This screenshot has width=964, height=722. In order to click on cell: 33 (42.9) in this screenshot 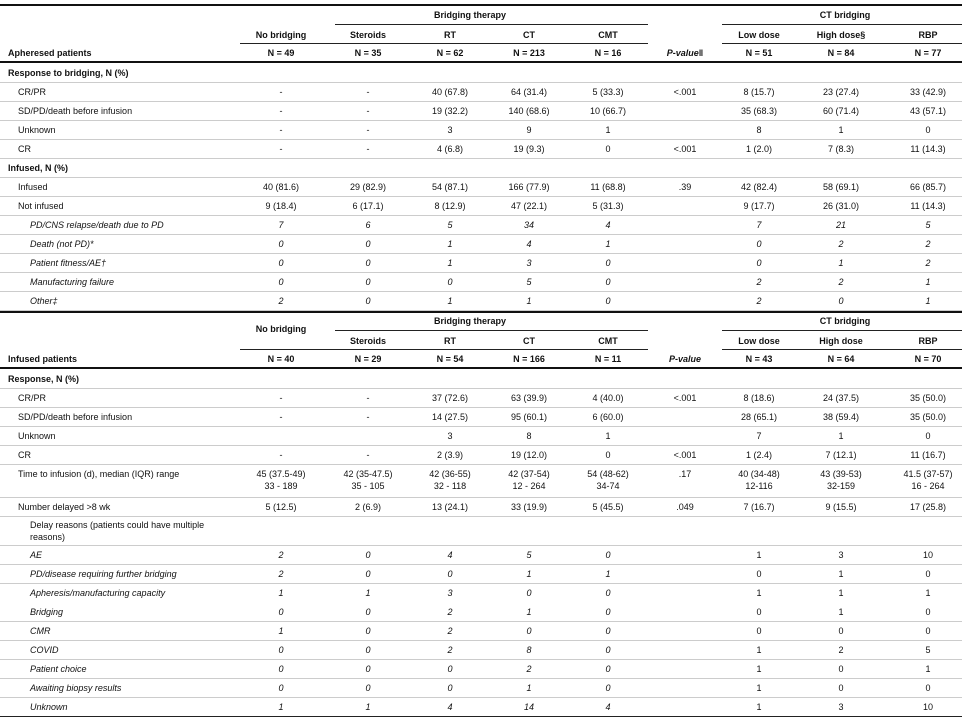, I will do `click(928, 91)`.